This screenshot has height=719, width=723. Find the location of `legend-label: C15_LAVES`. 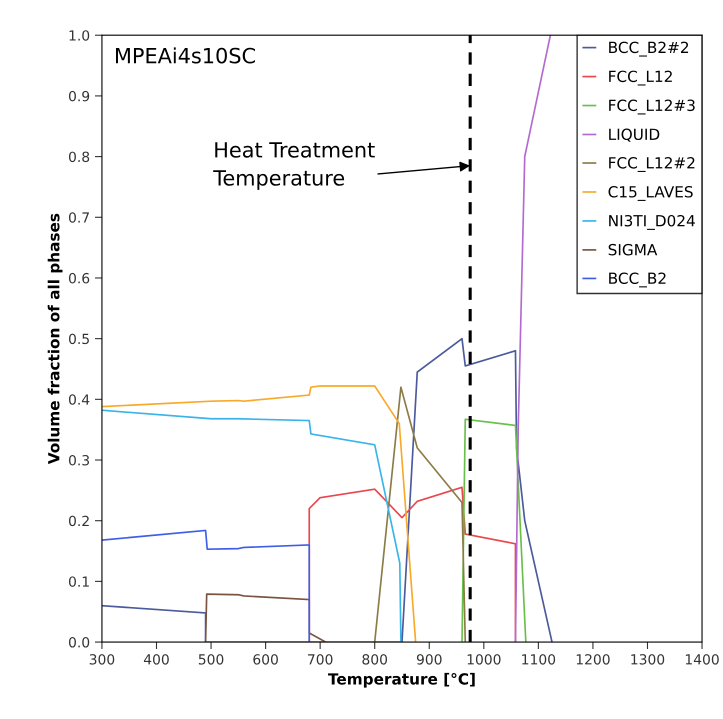

legend-label: C15_LAVES is located at coordinates (650, 193).